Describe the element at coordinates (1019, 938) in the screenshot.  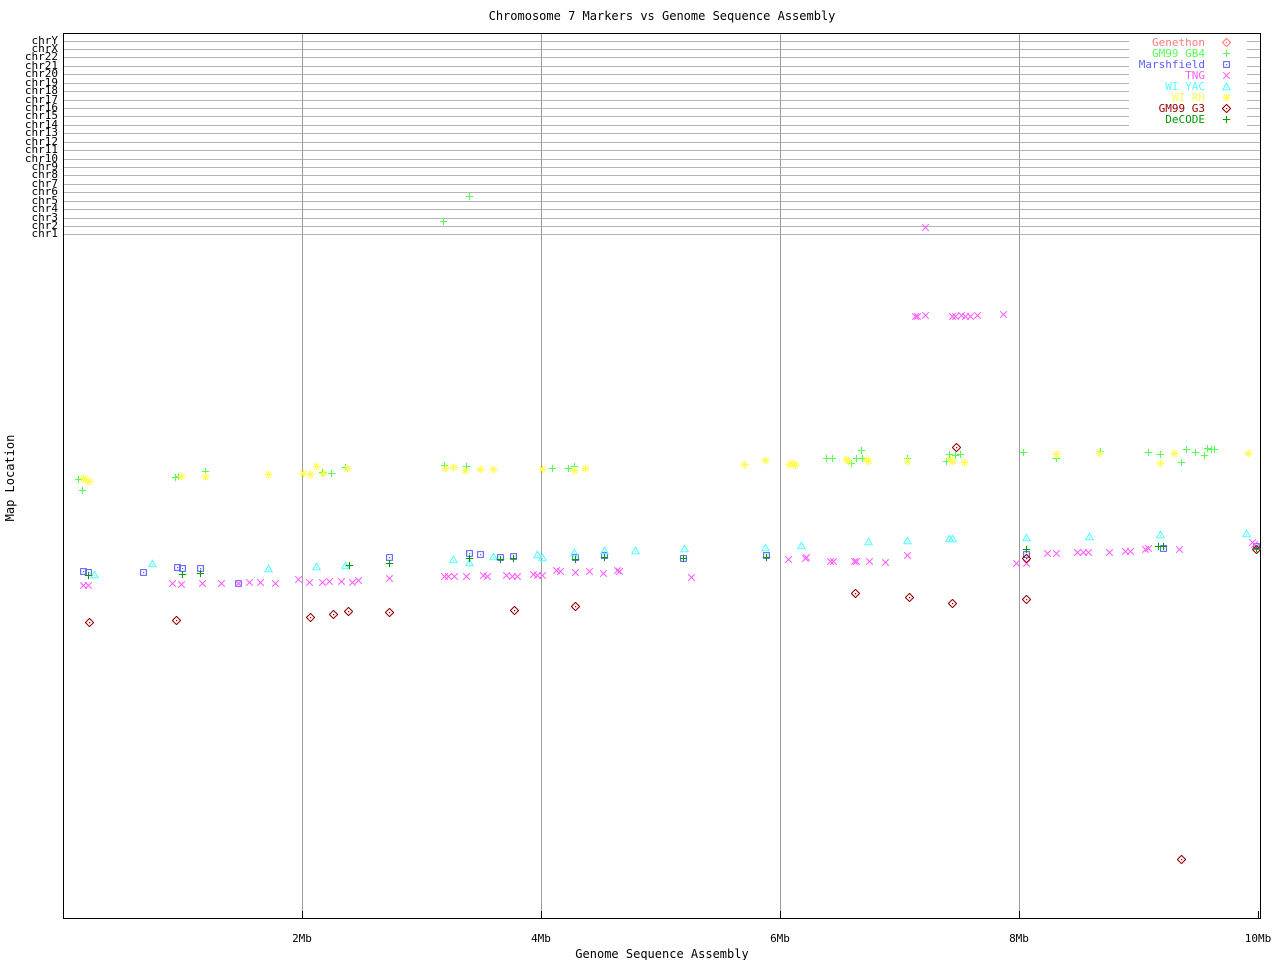
I see `x-tick-label-8: 8Mb` at that location.